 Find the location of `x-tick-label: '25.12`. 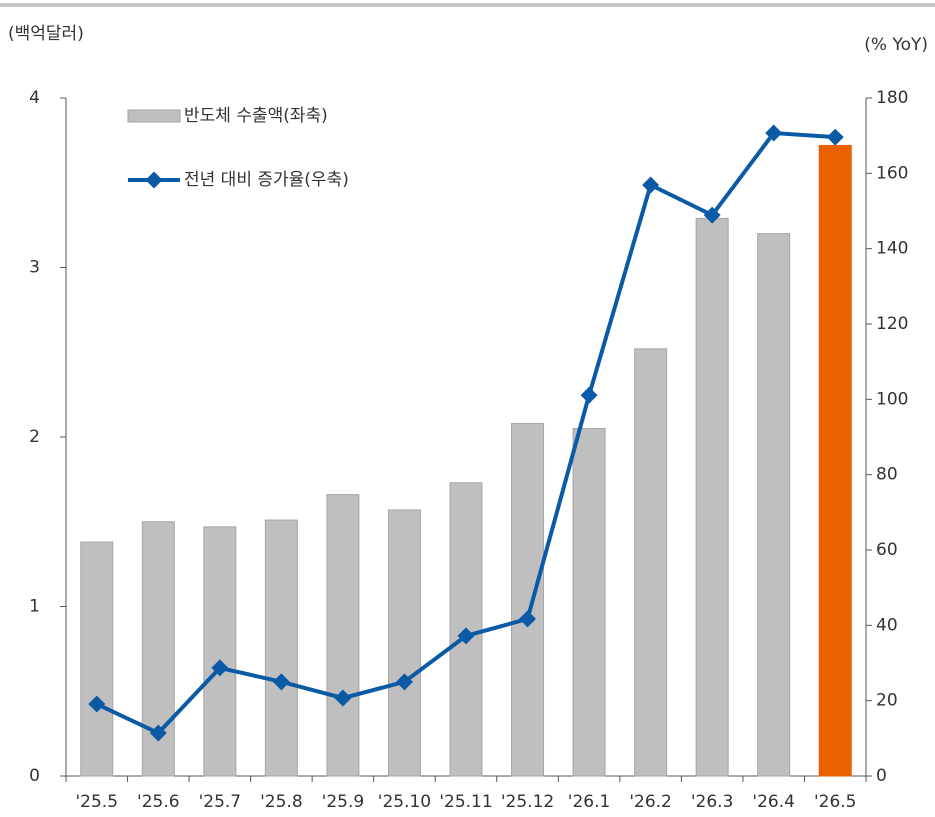

x-tick-label: '25.12 is located at coordinates (527, 802).